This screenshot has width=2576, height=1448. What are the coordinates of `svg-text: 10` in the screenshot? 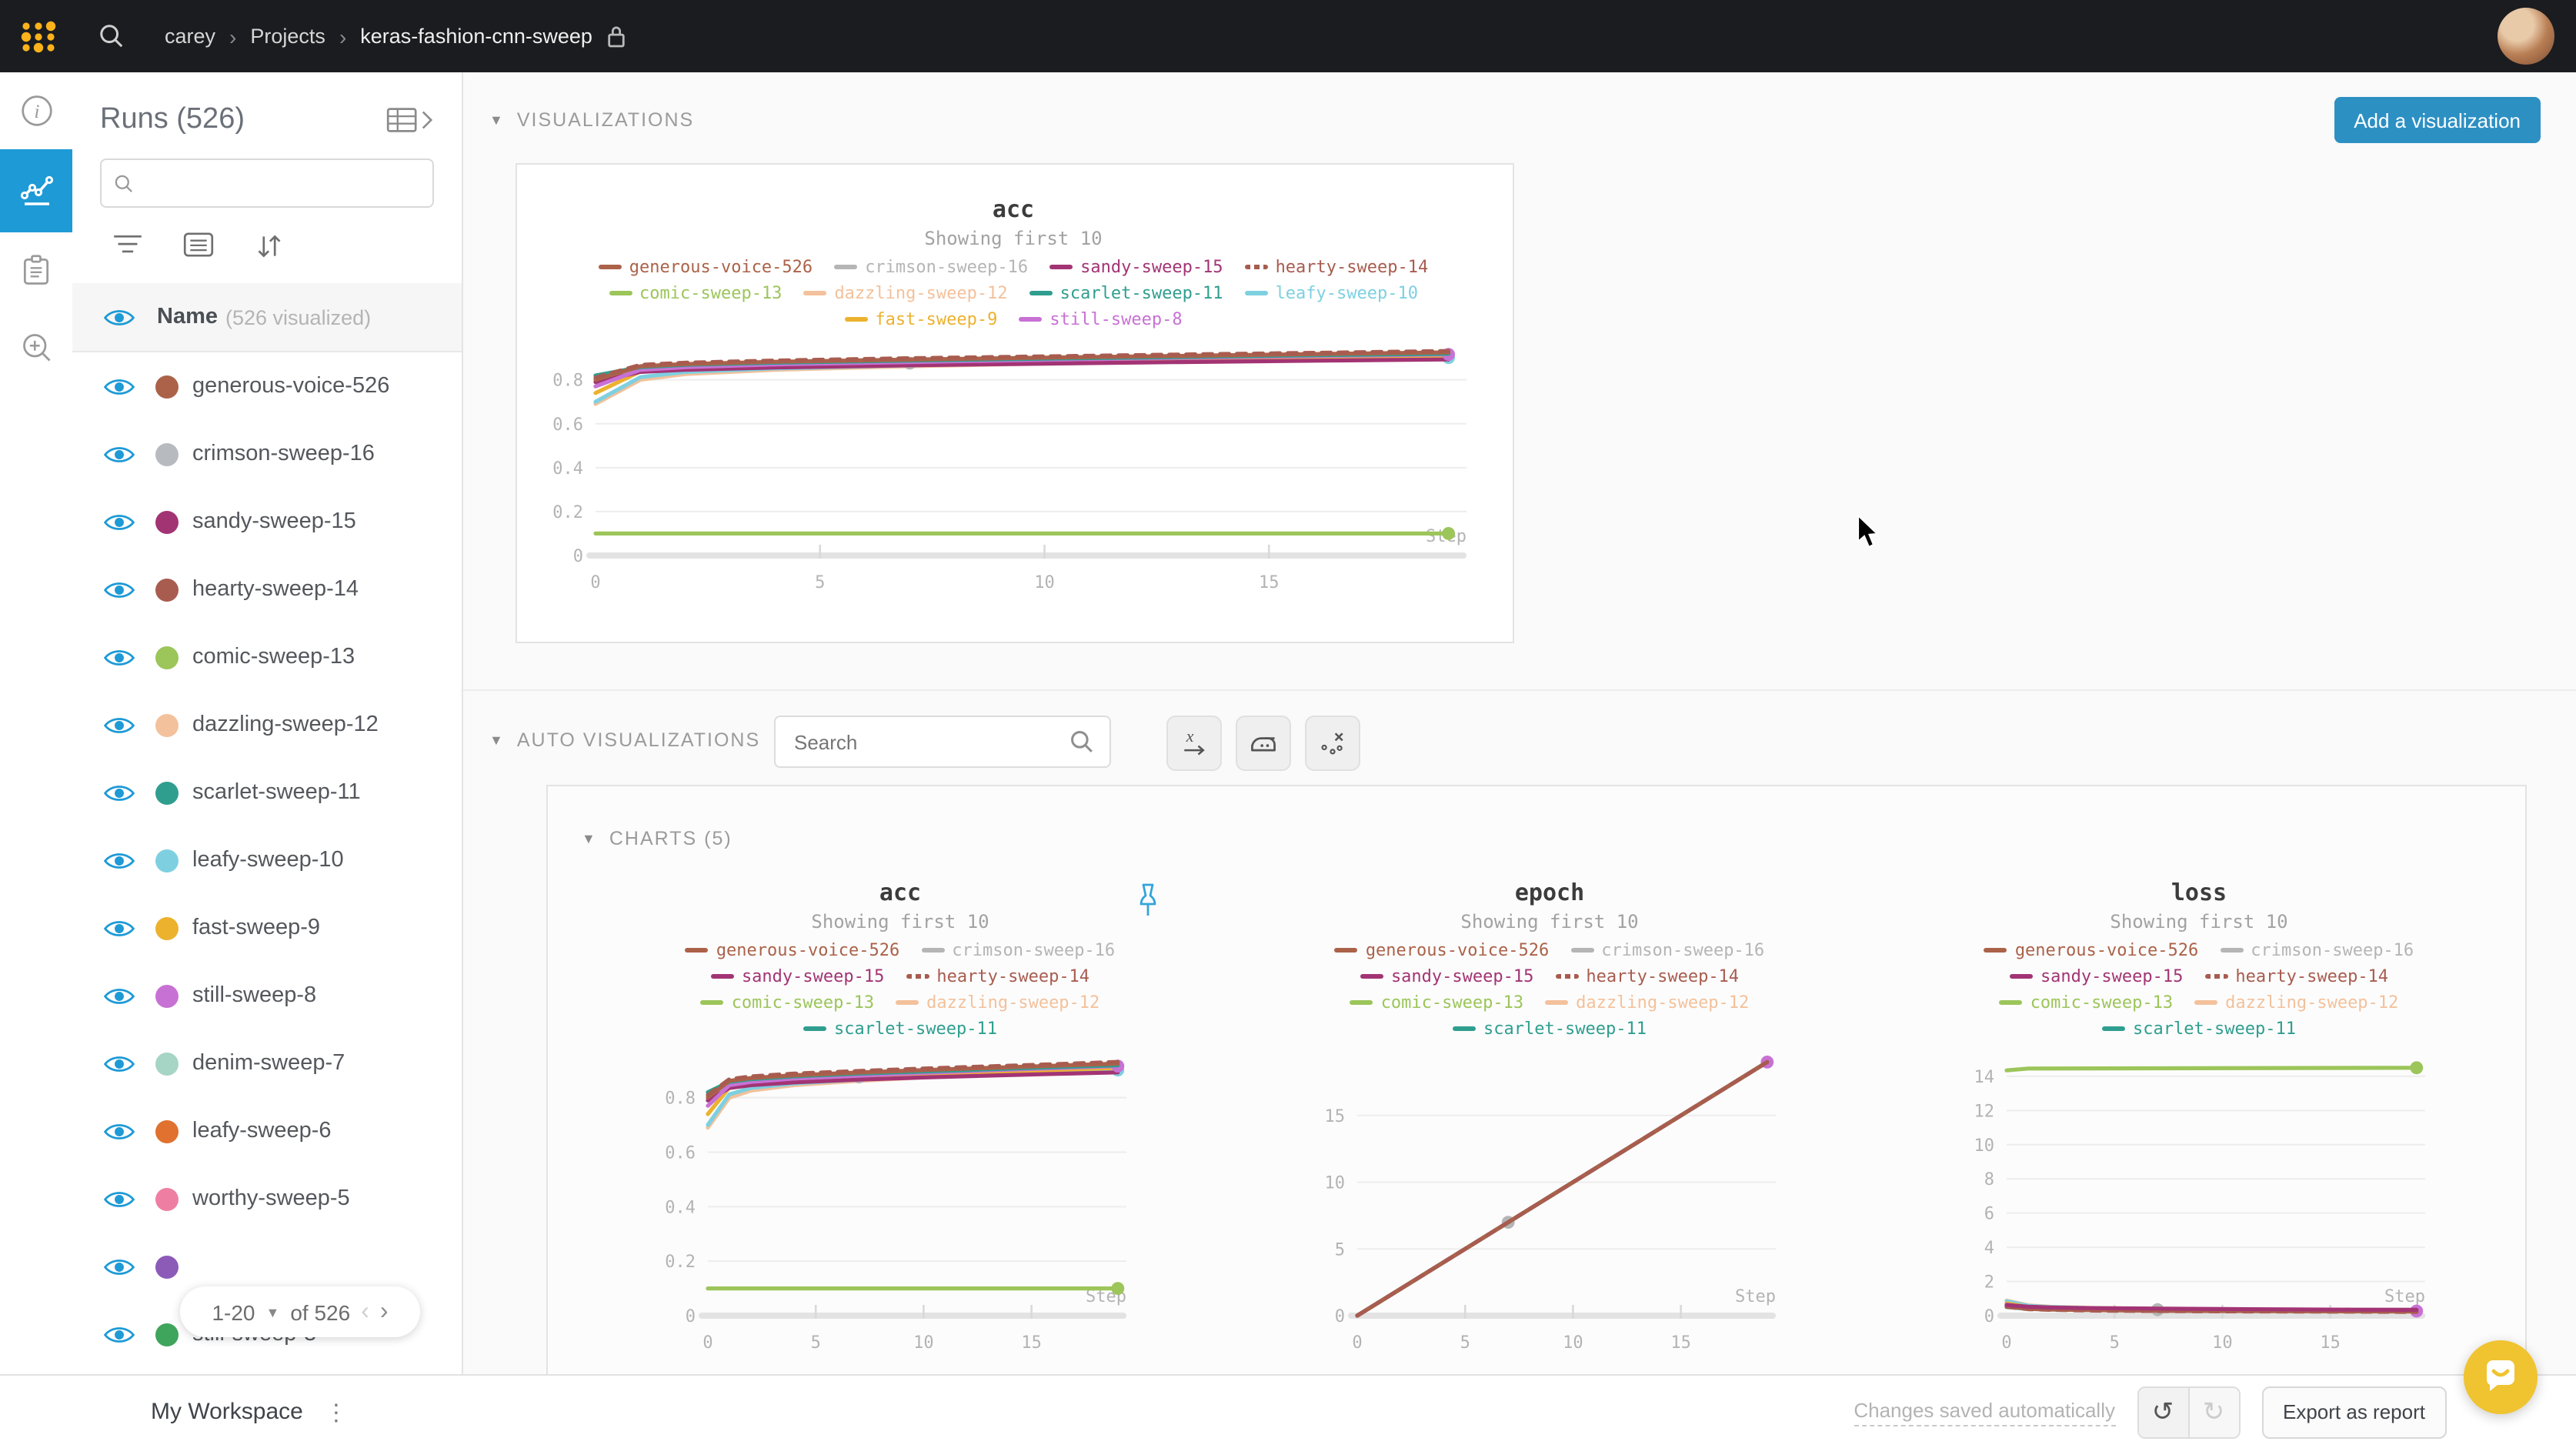 It's located at (2223, 1343).